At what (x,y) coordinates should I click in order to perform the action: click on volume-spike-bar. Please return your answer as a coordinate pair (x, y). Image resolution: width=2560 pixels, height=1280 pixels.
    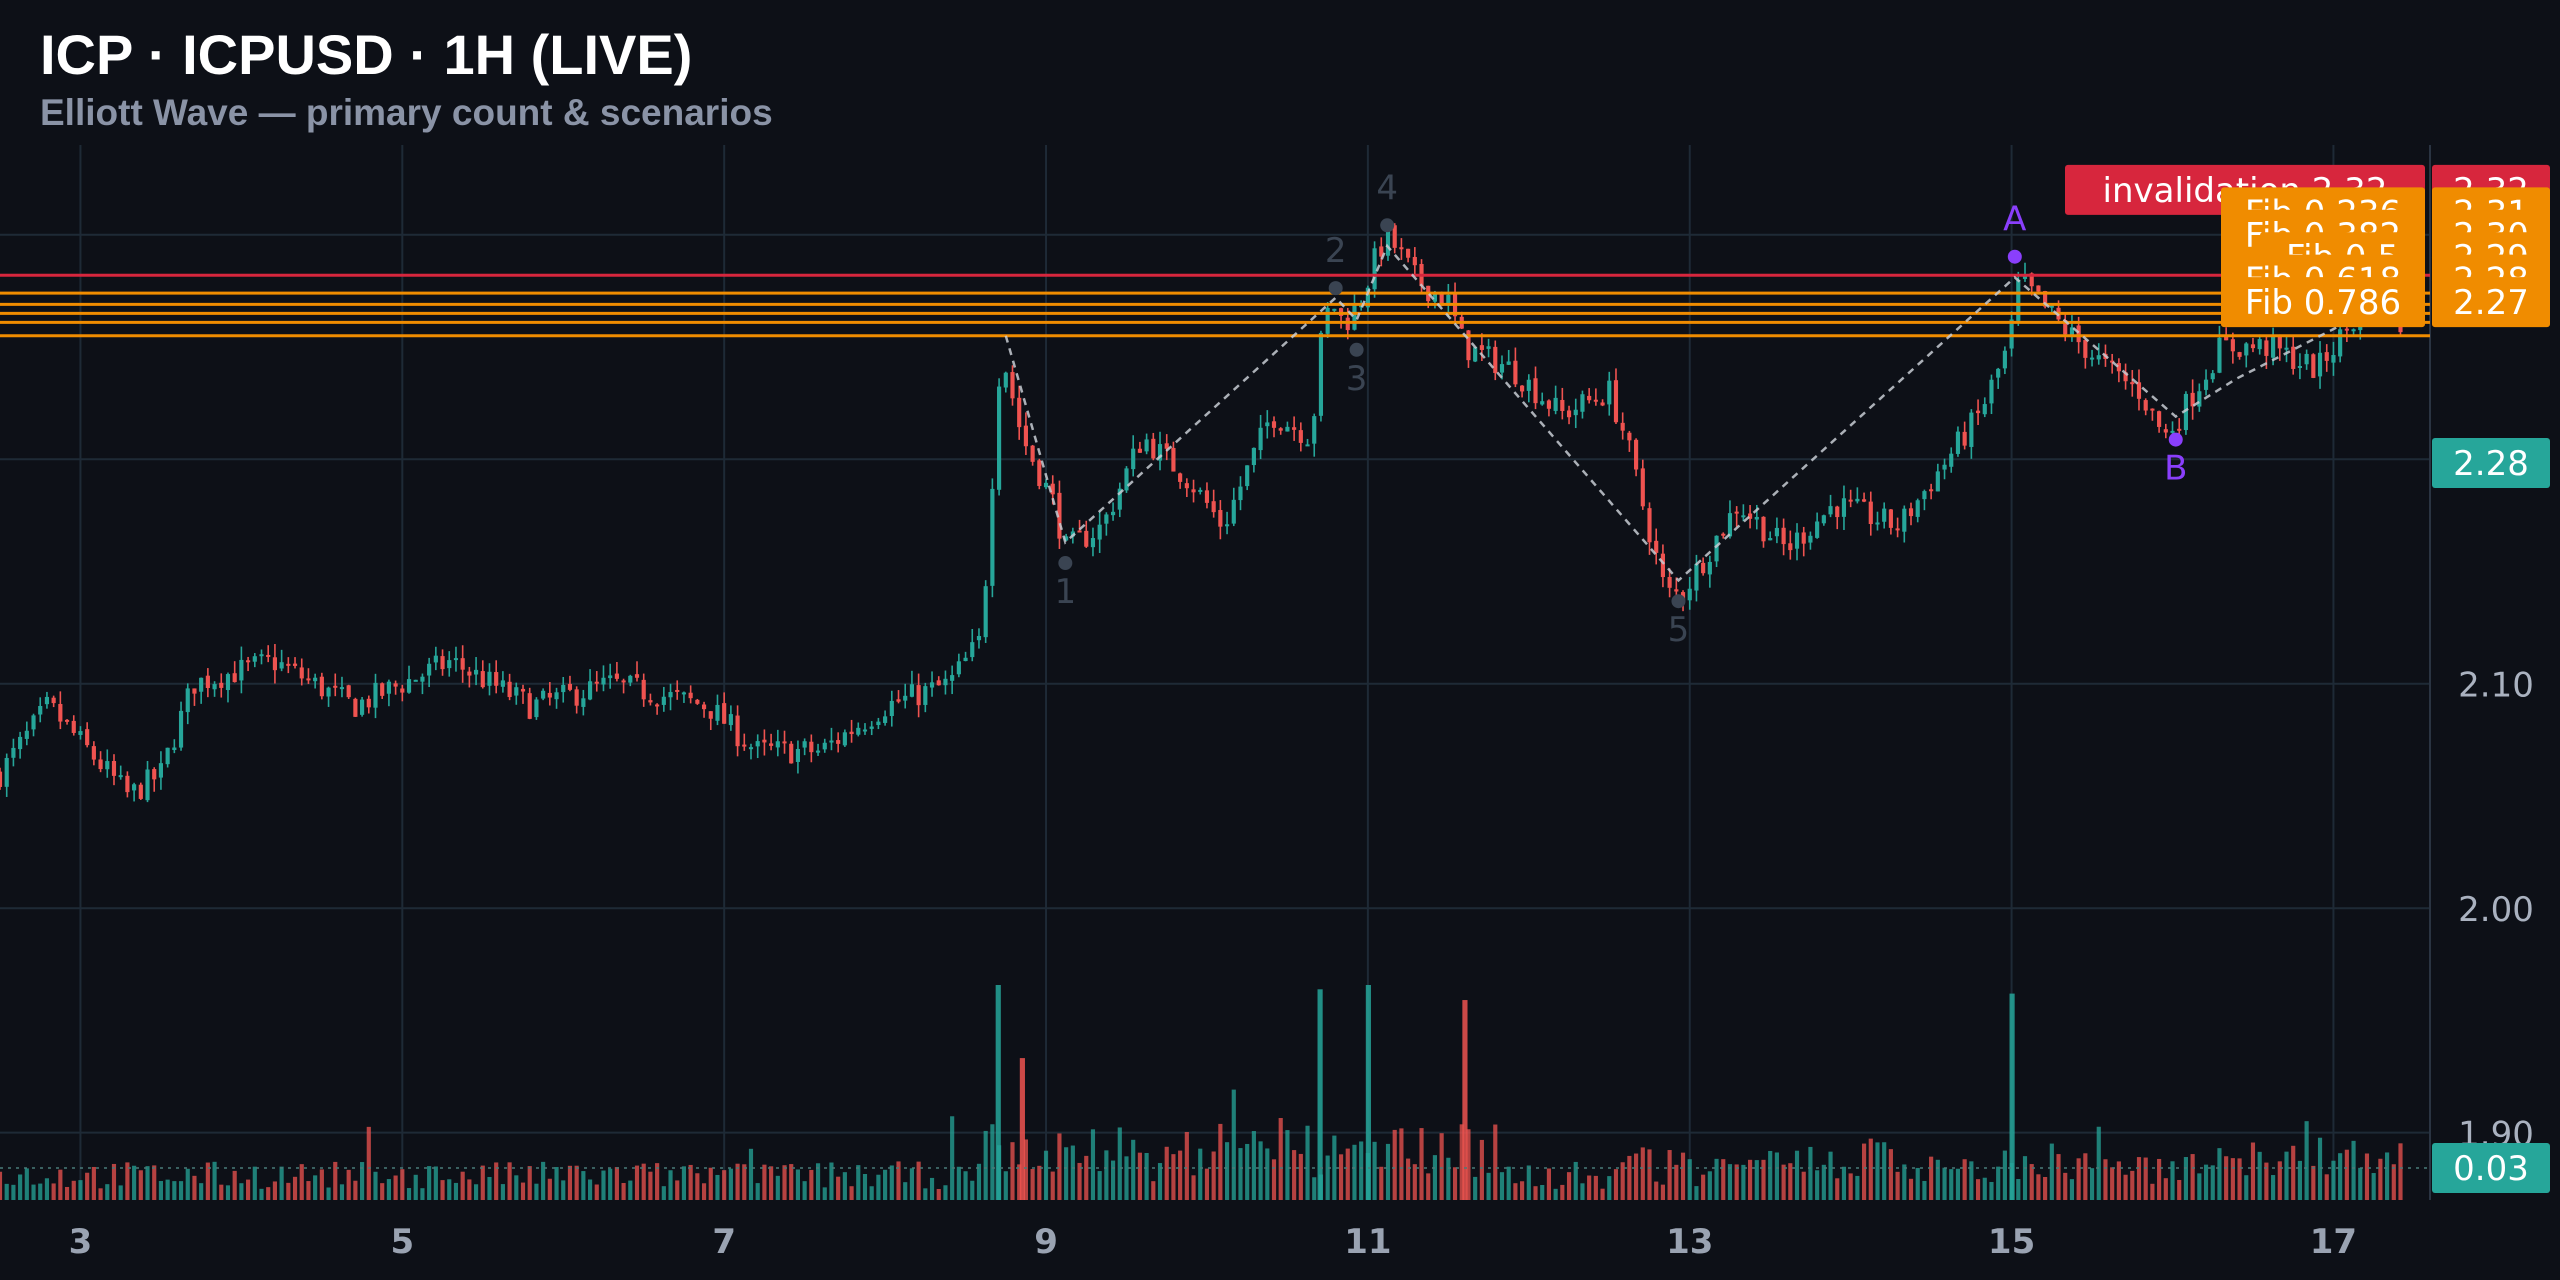
    Looking at the image, I should click on (1022, 1129).